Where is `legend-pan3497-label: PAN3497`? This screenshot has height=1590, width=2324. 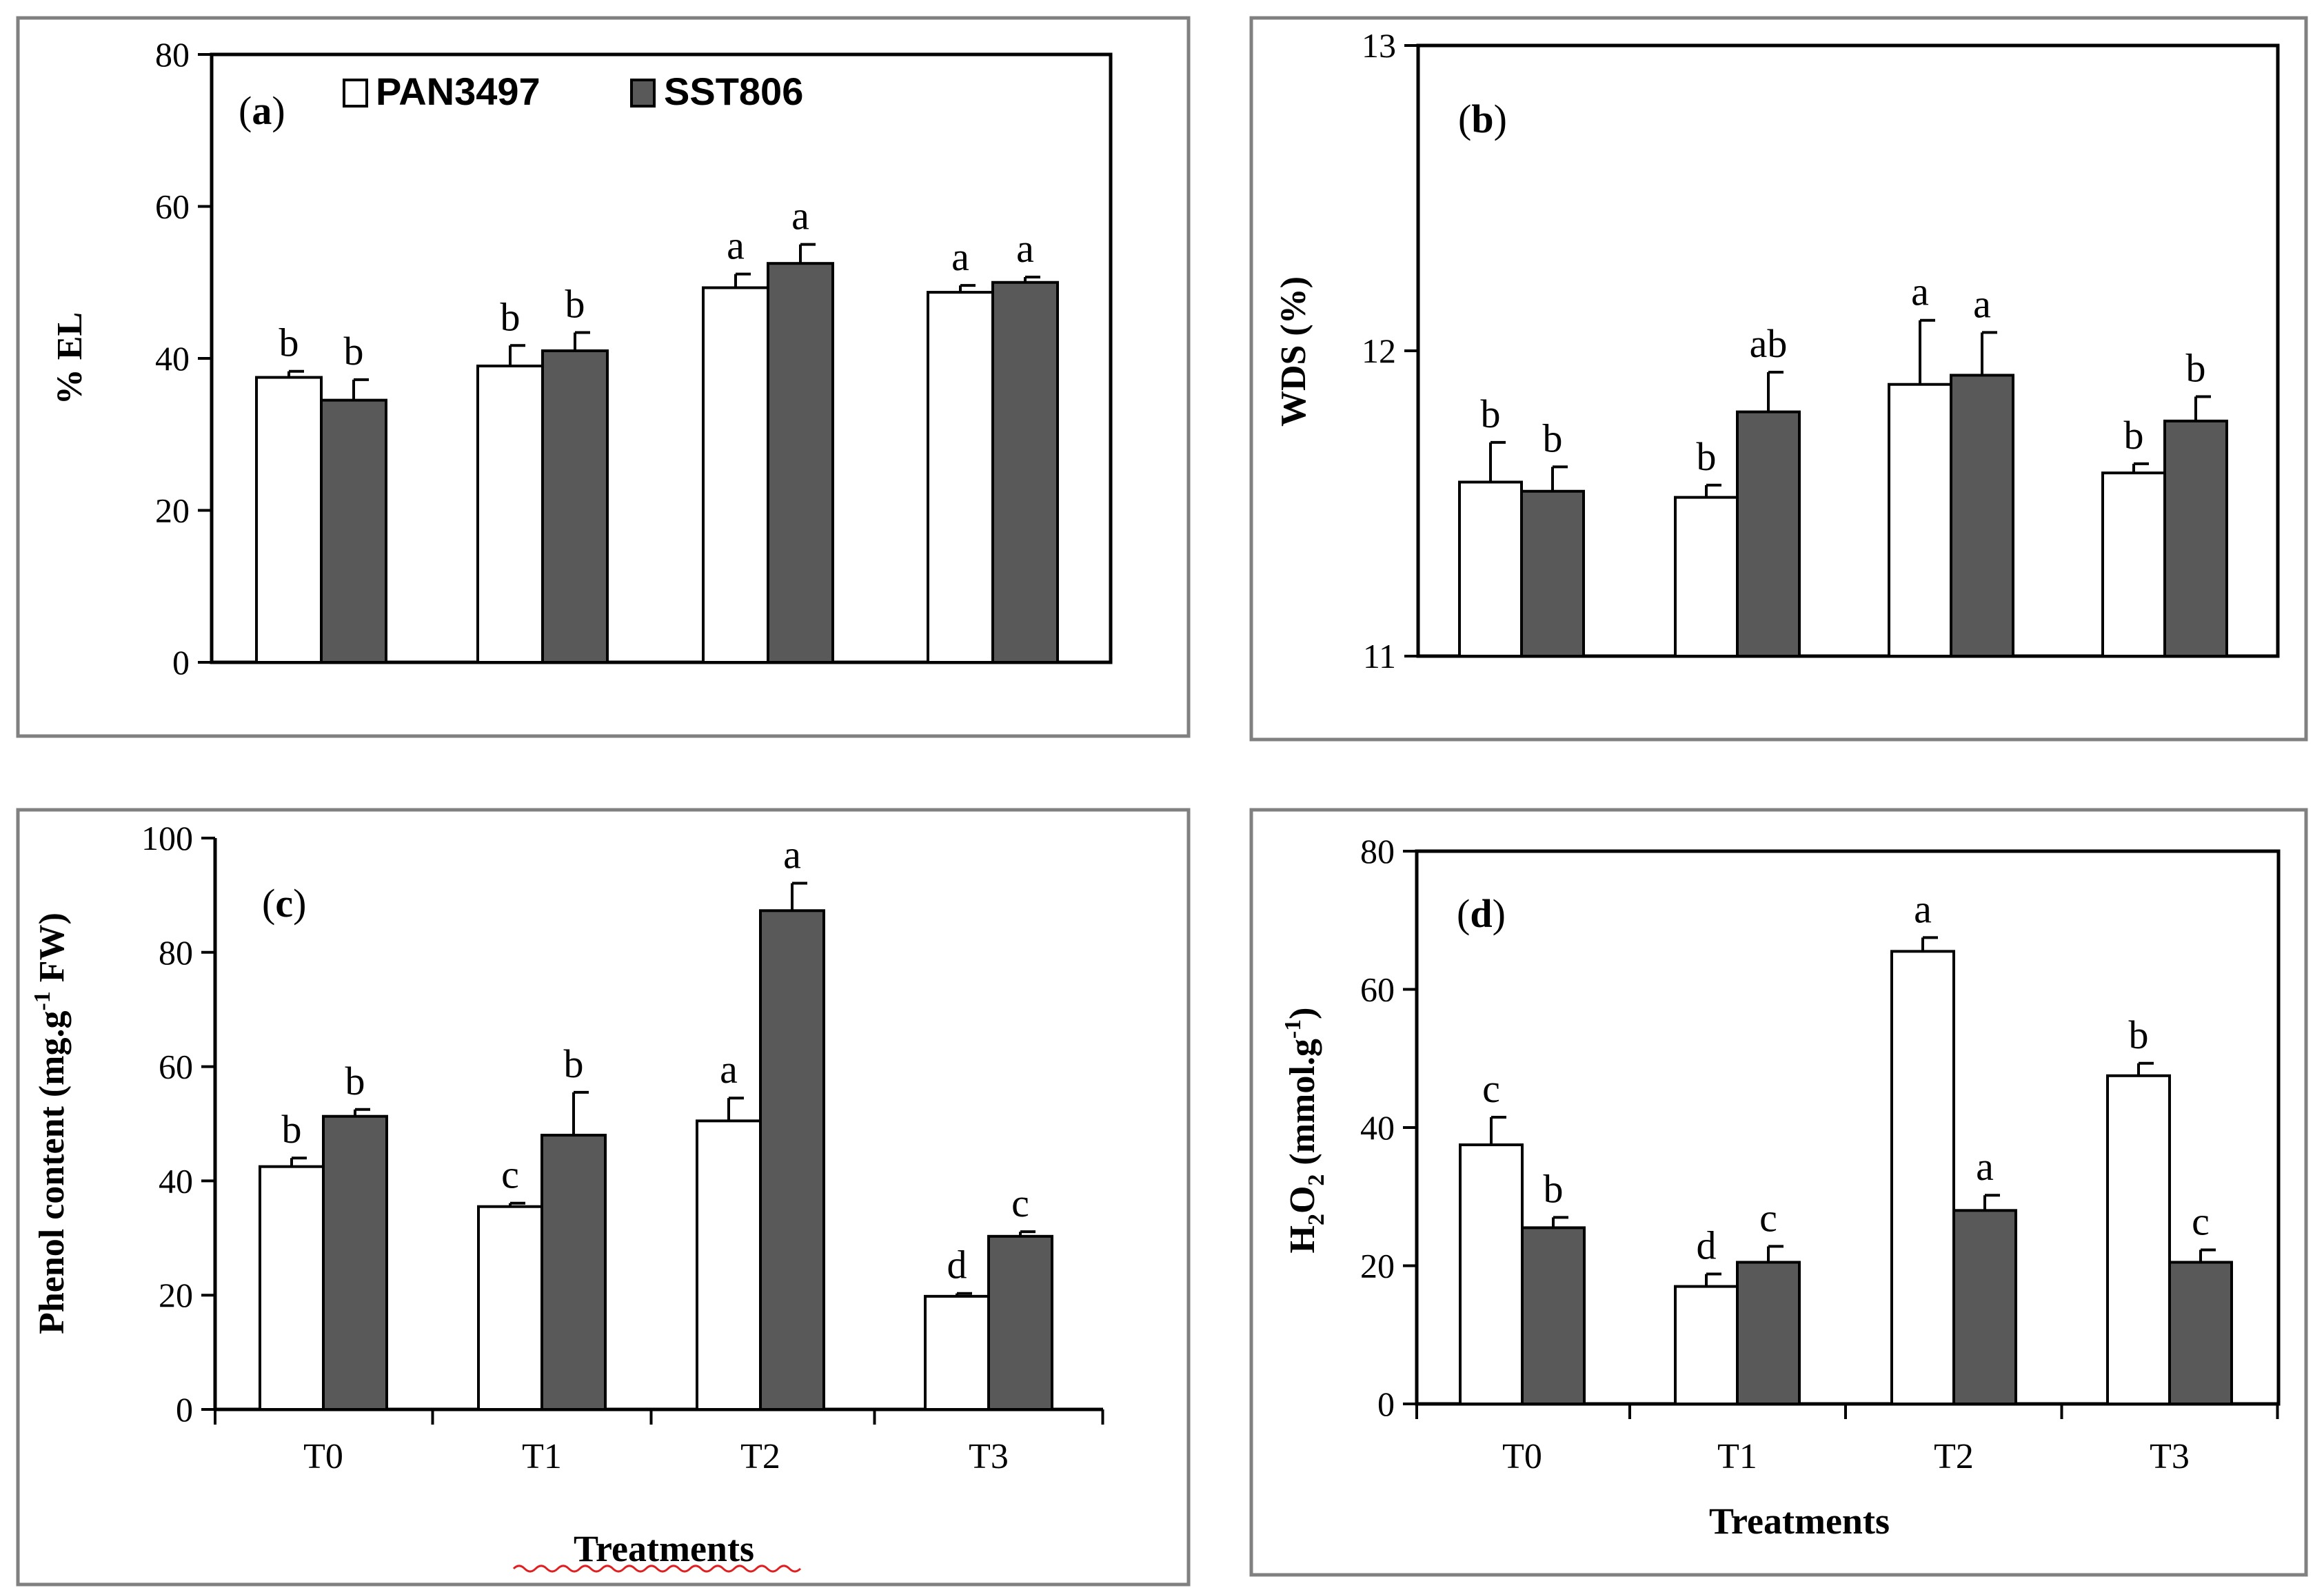 legend-pan3497-label: PAN3497 is located at coordinates (458, 91).